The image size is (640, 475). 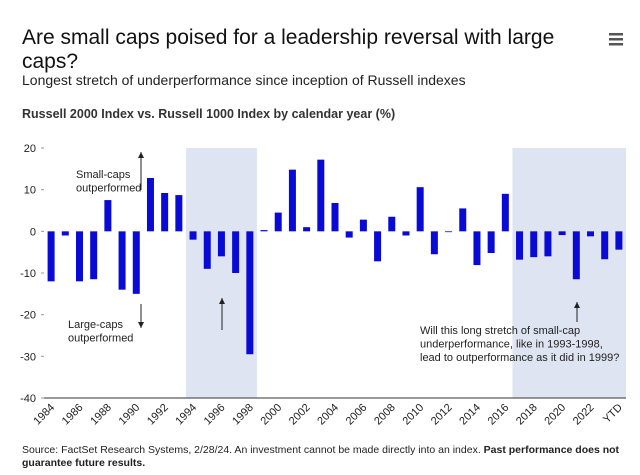 What do you see at coordinates (83, 463) in the screenshot?
I see `source-bold: guarantee future results.` at bounding box center [83, 463].